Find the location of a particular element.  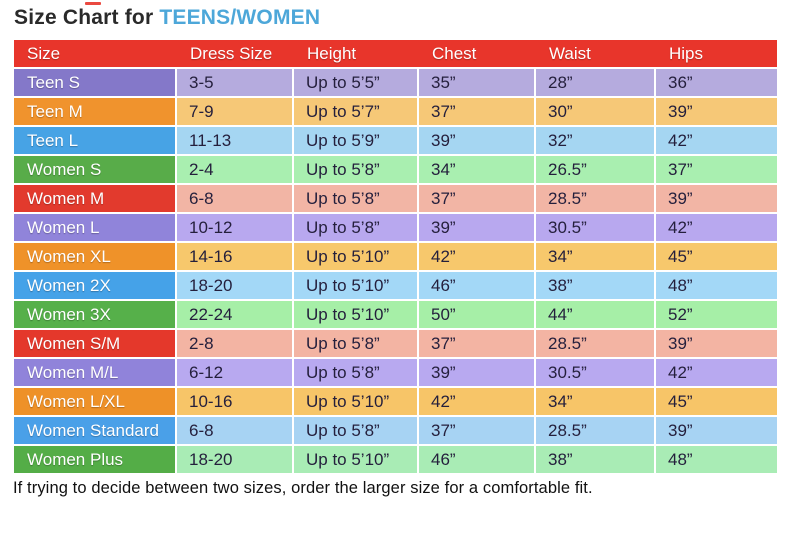

dress-size-cell: 2-4 is located at coordinates (234, 169).